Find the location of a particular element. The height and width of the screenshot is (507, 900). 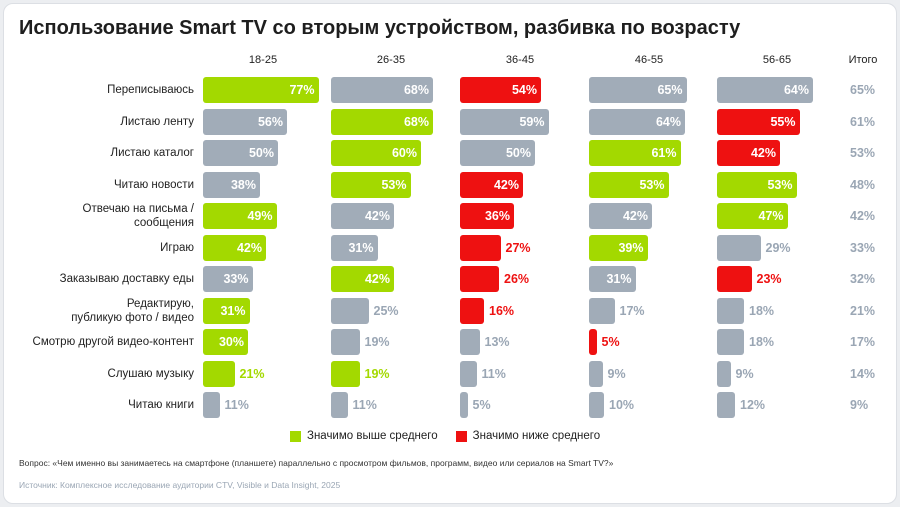

total-column-header: Итого is located at coordinates (863, 60).